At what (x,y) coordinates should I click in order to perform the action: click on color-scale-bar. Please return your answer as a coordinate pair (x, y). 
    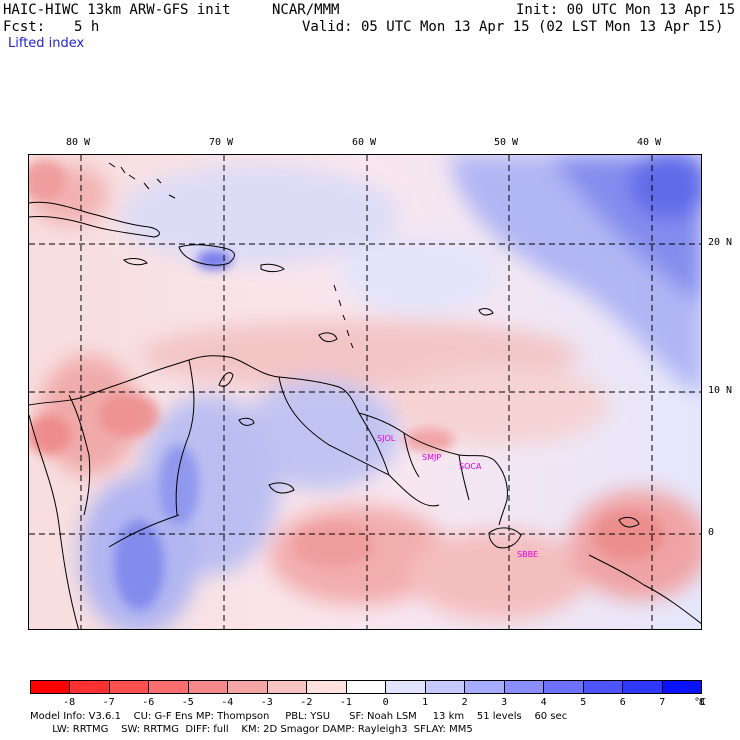
    Looking at the image, I should click on (366, 687).